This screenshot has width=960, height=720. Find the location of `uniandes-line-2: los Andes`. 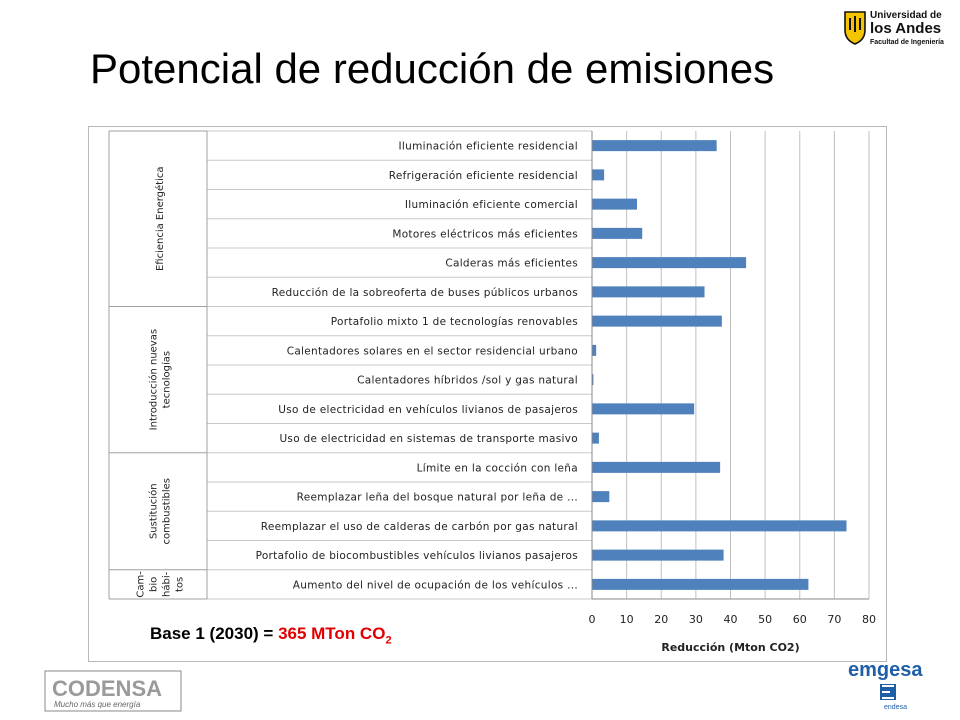

uniandes-line-2: los Andes is located at coordinates (905, 28).